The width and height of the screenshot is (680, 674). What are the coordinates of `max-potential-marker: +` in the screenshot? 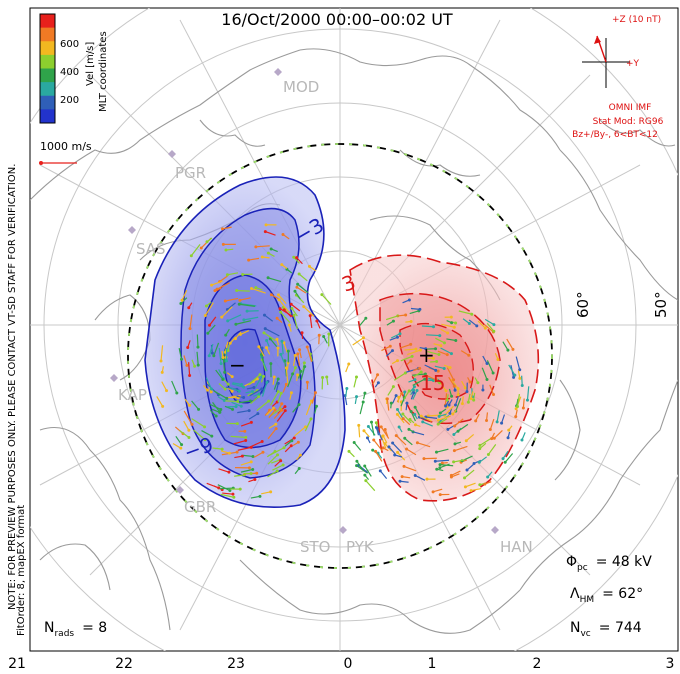 It's located at (426, 355).